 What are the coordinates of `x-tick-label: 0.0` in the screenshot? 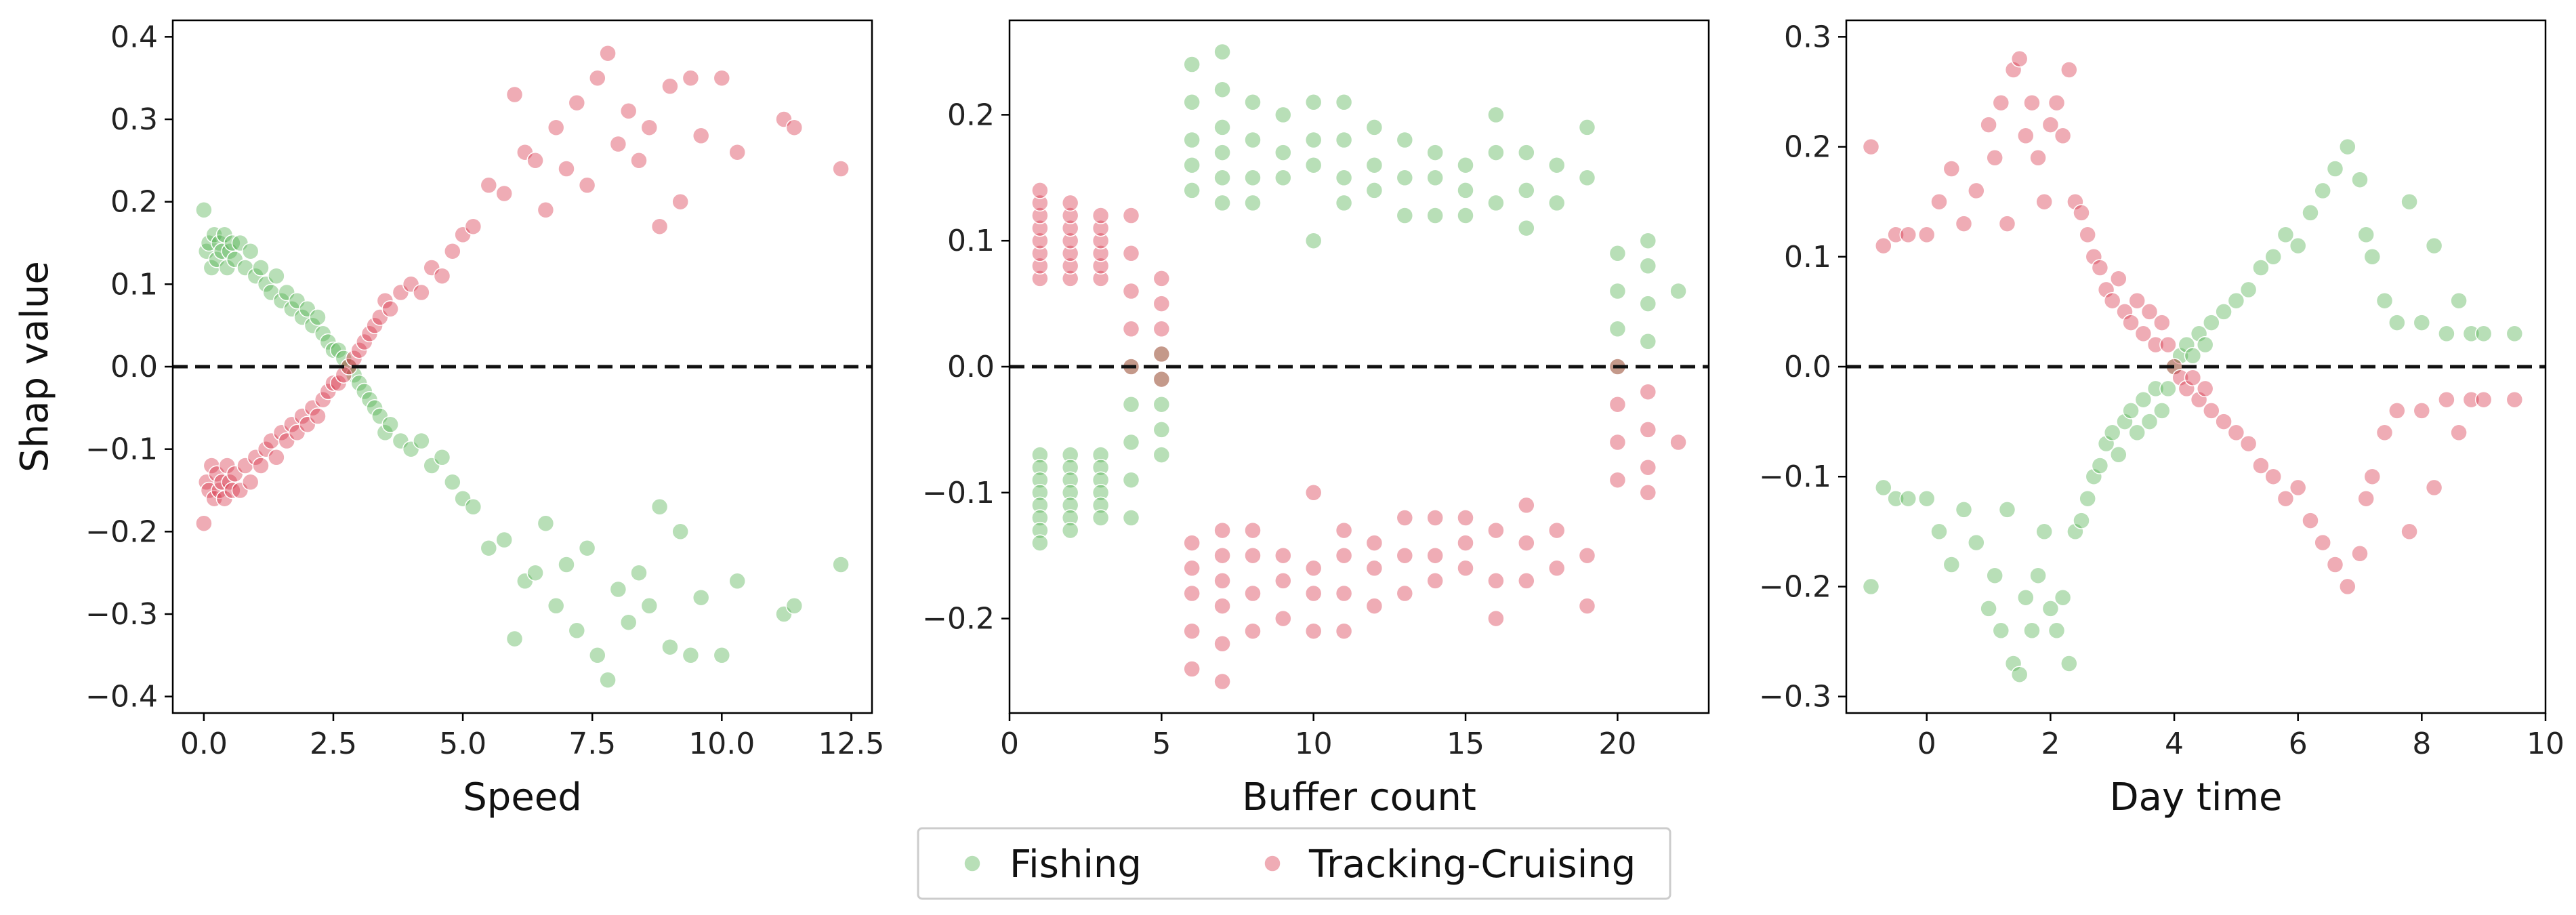 It's located at (204, 744).